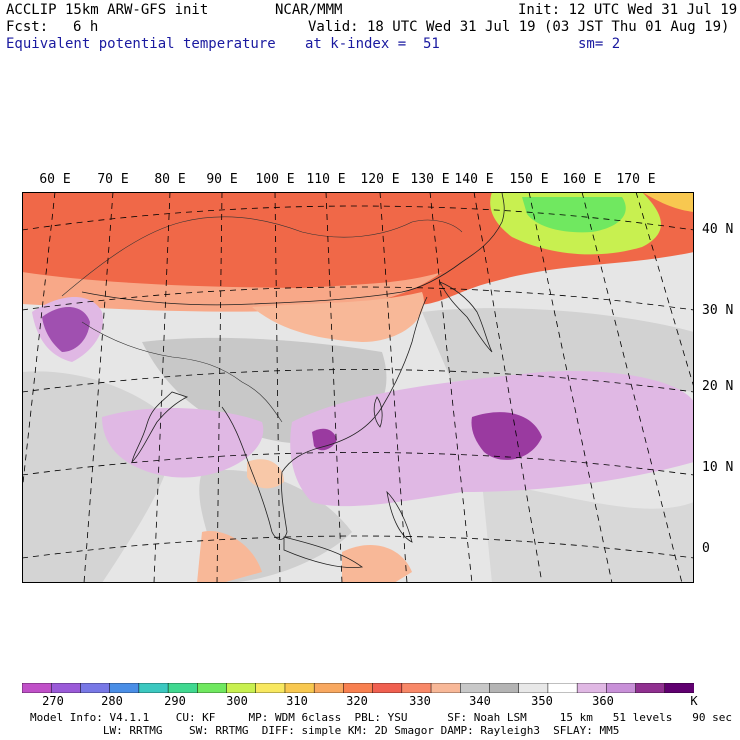 The image size is (740, 740). What do you see at coordinates (636, 179) in the screenshot?
I see `lon-label: 170 E` at bounding box center [636, 179].